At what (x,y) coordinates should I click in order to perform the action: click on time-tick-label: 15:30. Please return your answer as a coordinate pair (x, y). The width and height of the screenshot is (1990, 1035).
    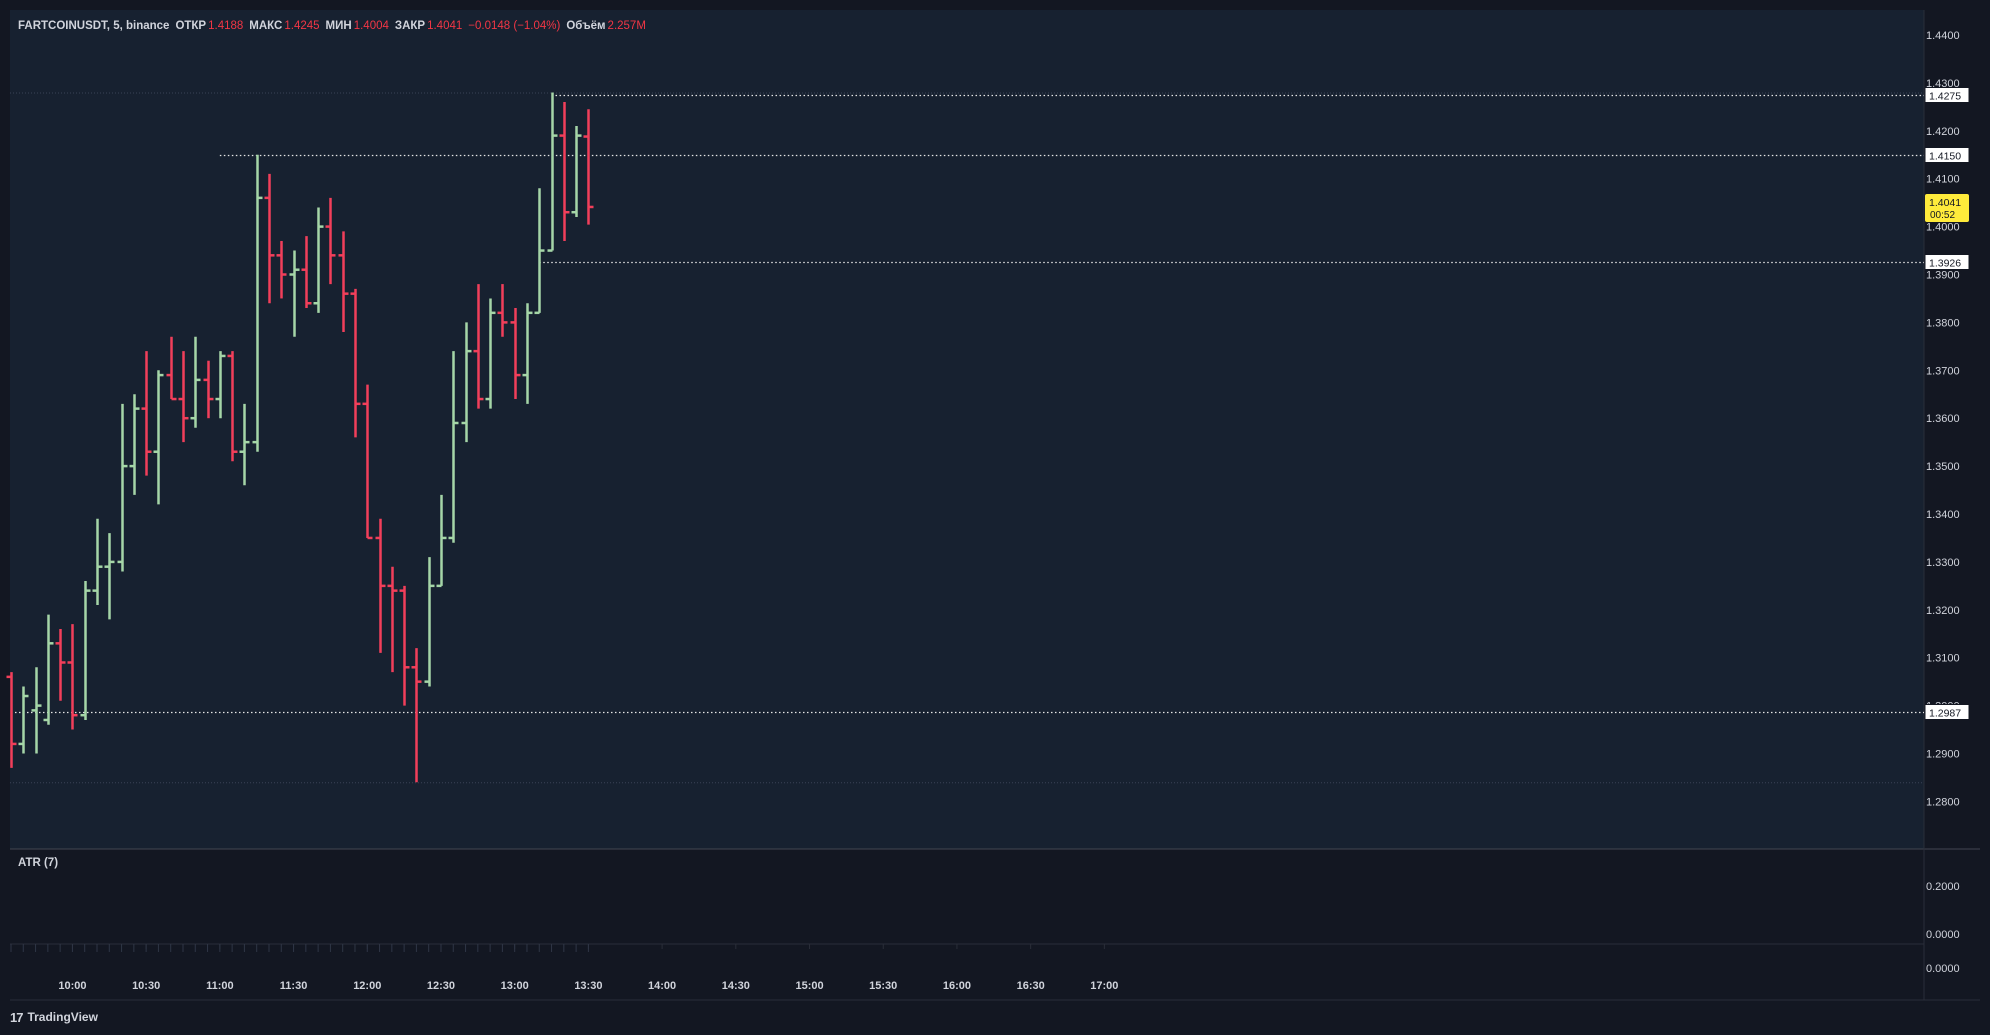
    Looking at the image, I should click on (883, 986).